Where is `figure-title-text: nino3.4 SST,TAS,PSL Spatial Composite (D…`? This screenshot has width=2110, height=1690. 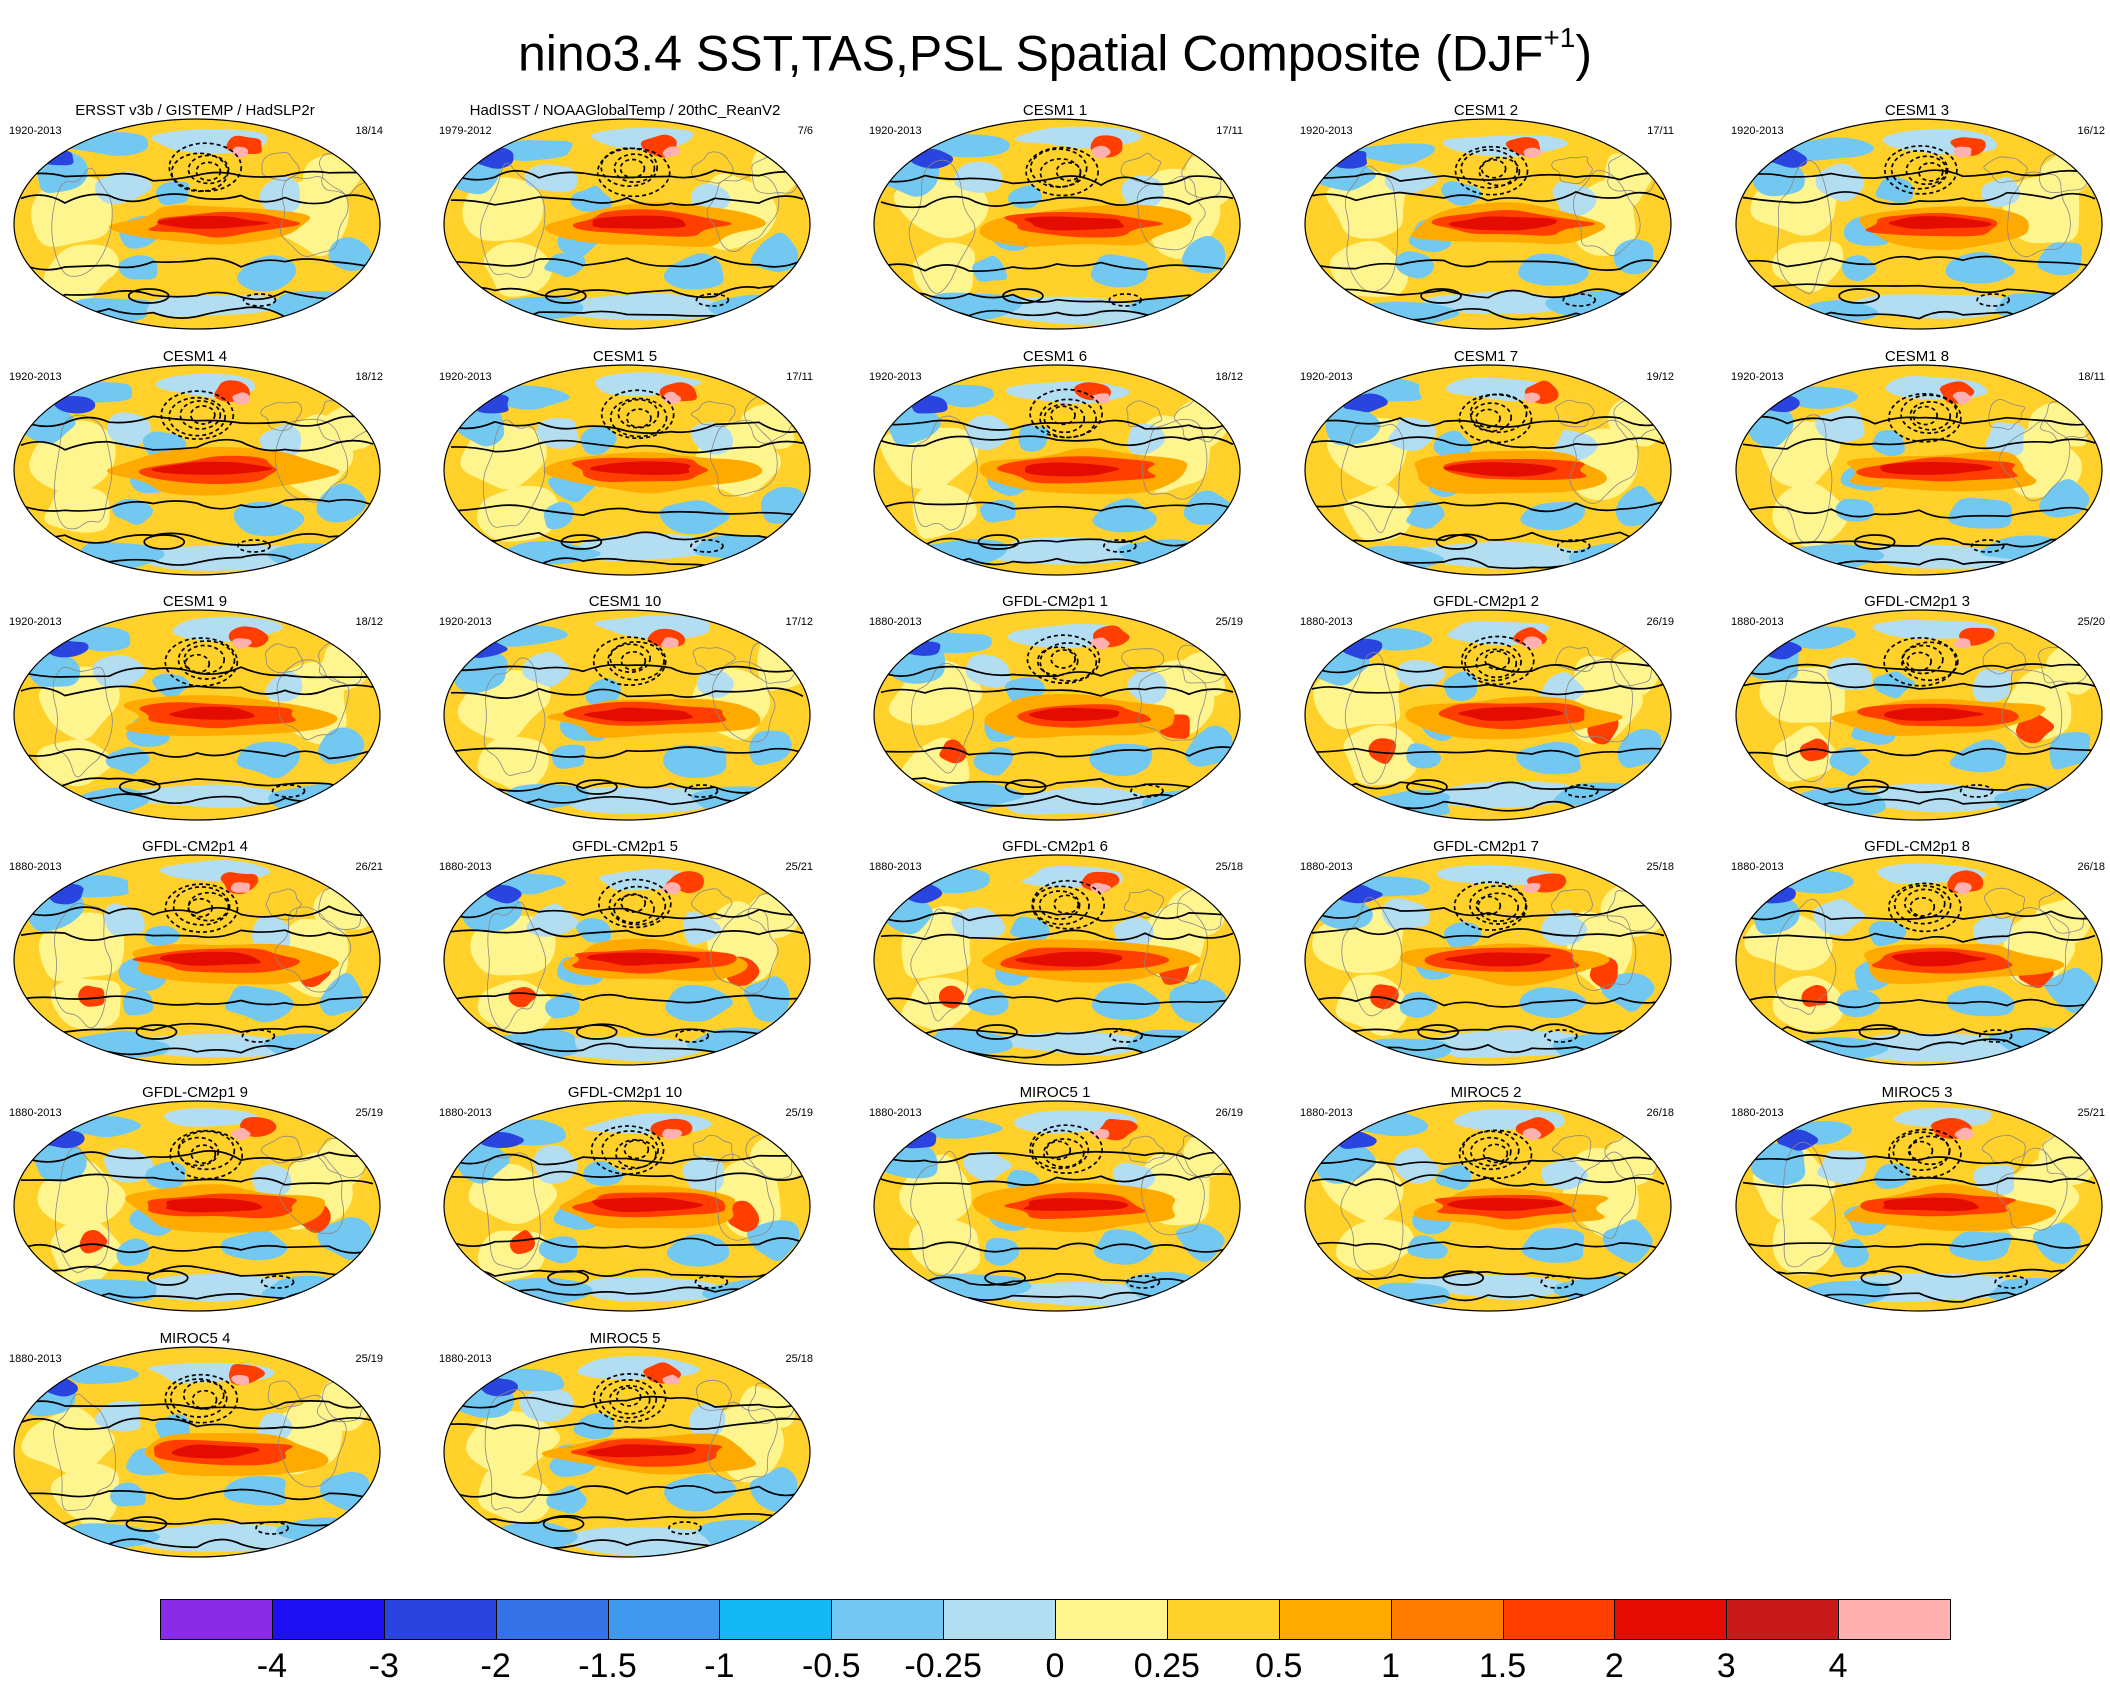 figure-title-text: nino3.4 SST,TAS,PSL Spatial Composite (D… is located at coordinates (1030, 53).